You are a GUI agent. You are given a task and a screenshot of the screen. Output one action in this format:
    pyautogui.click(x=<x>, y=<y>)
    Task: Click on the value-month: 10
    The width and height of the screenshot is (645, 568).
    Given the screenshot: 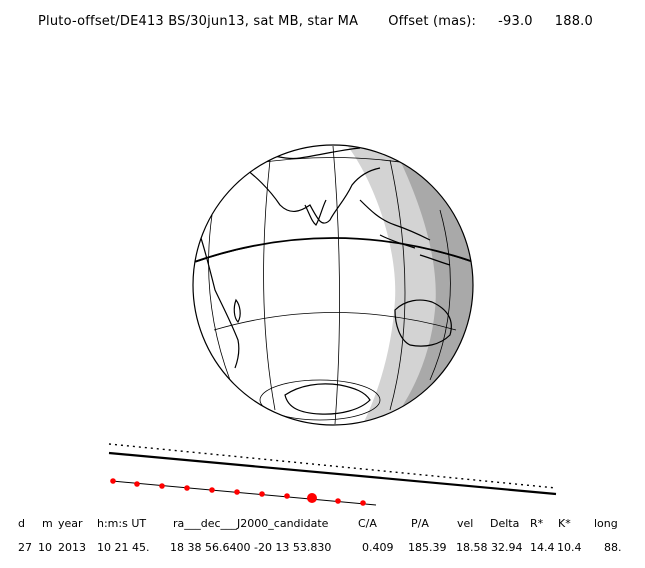 What is the action you would take?
    pyautogui.click(x=45, y=547)
    